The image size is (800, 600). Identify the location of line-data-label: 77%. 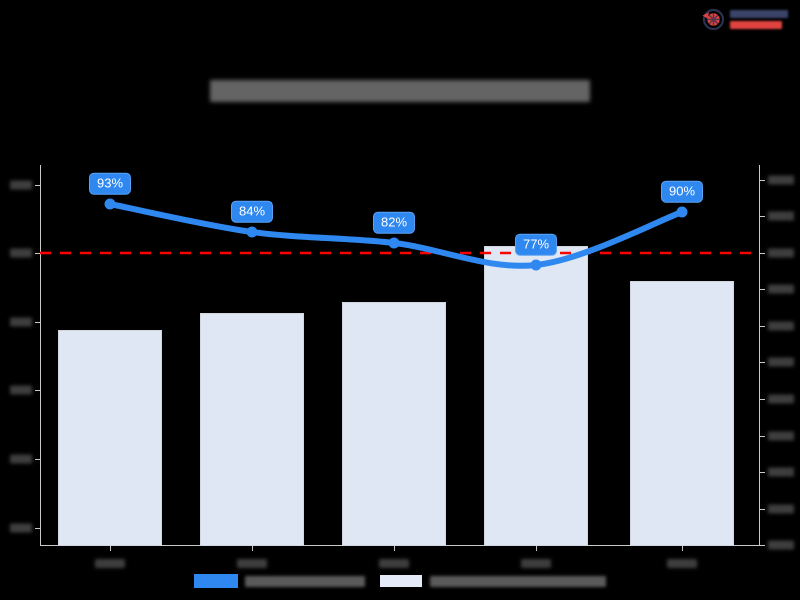
(536, 244).